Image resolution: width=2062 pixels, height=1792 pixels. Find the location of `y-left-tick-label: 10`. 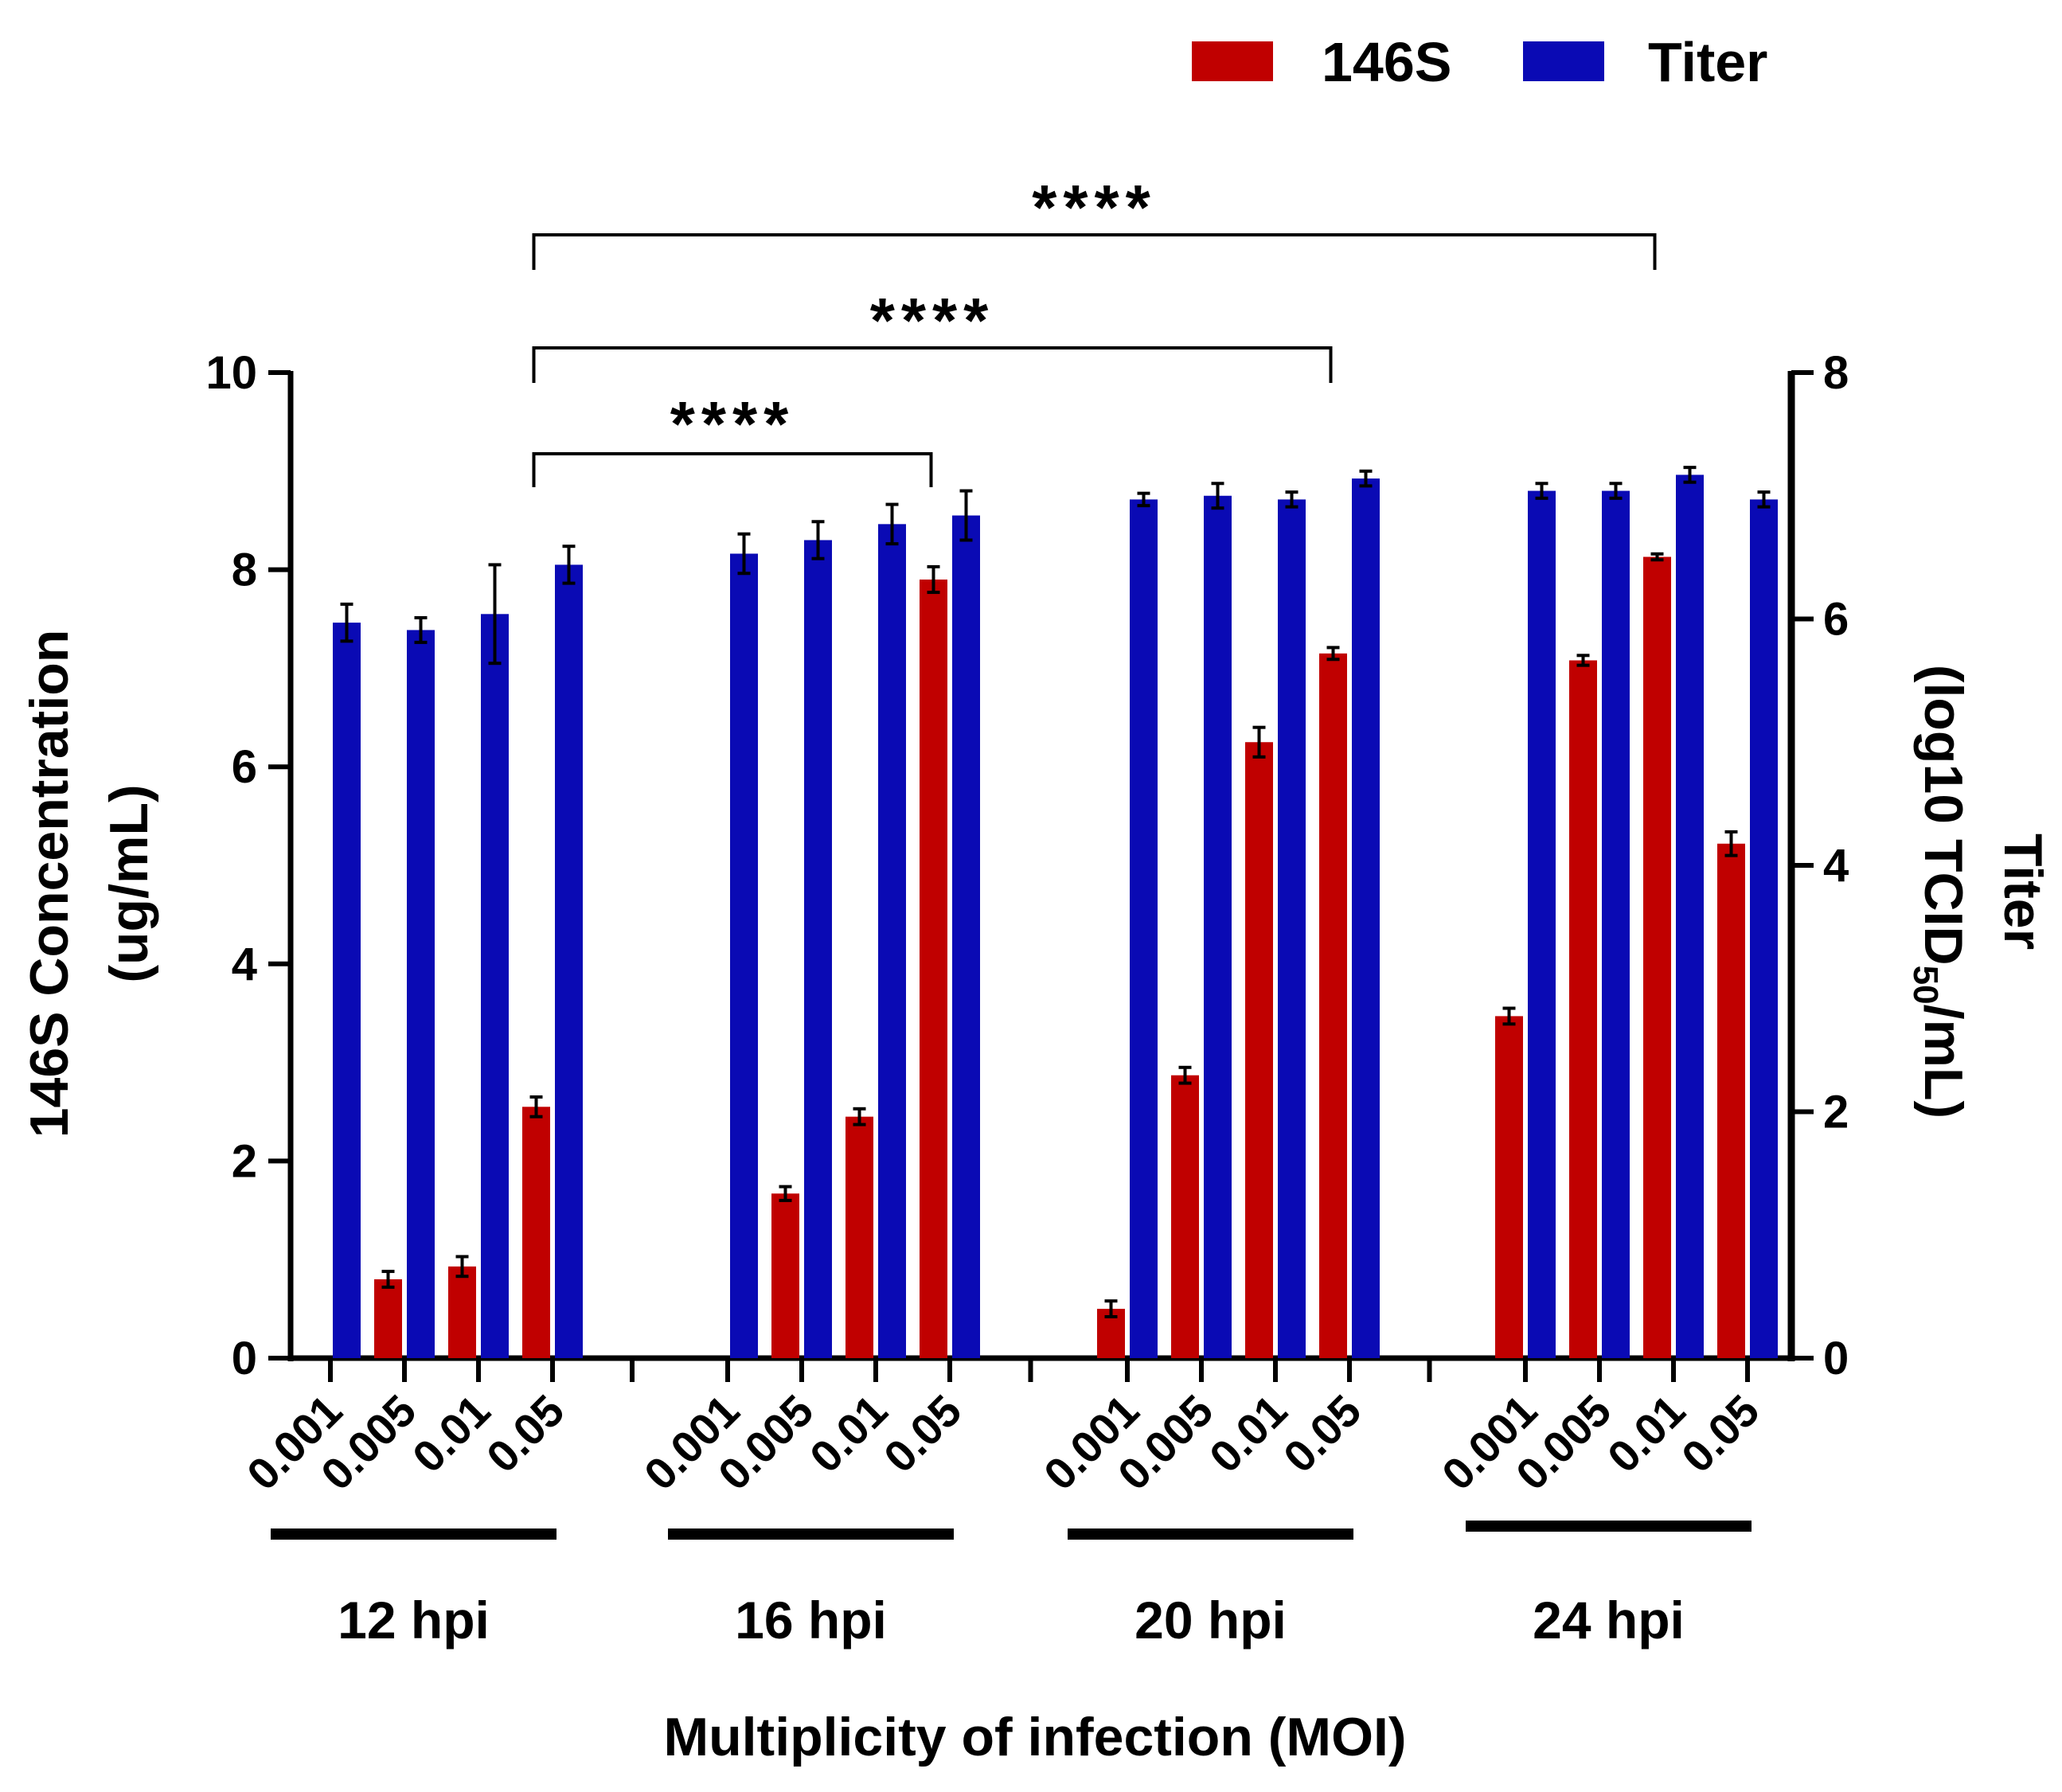

y-left-tick-label: 10 is located at coordinates (231, 373).